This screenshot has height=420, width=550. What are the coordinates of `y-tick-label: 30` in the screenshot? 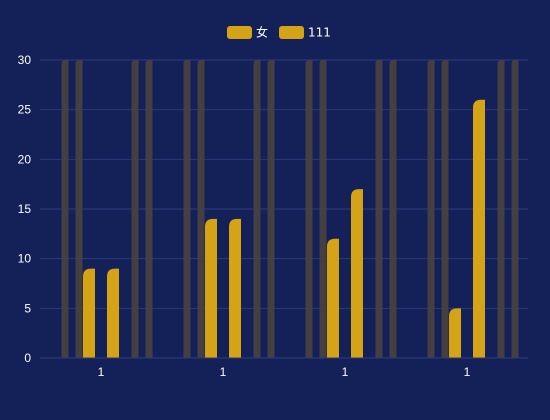 It's located at (25, 60).